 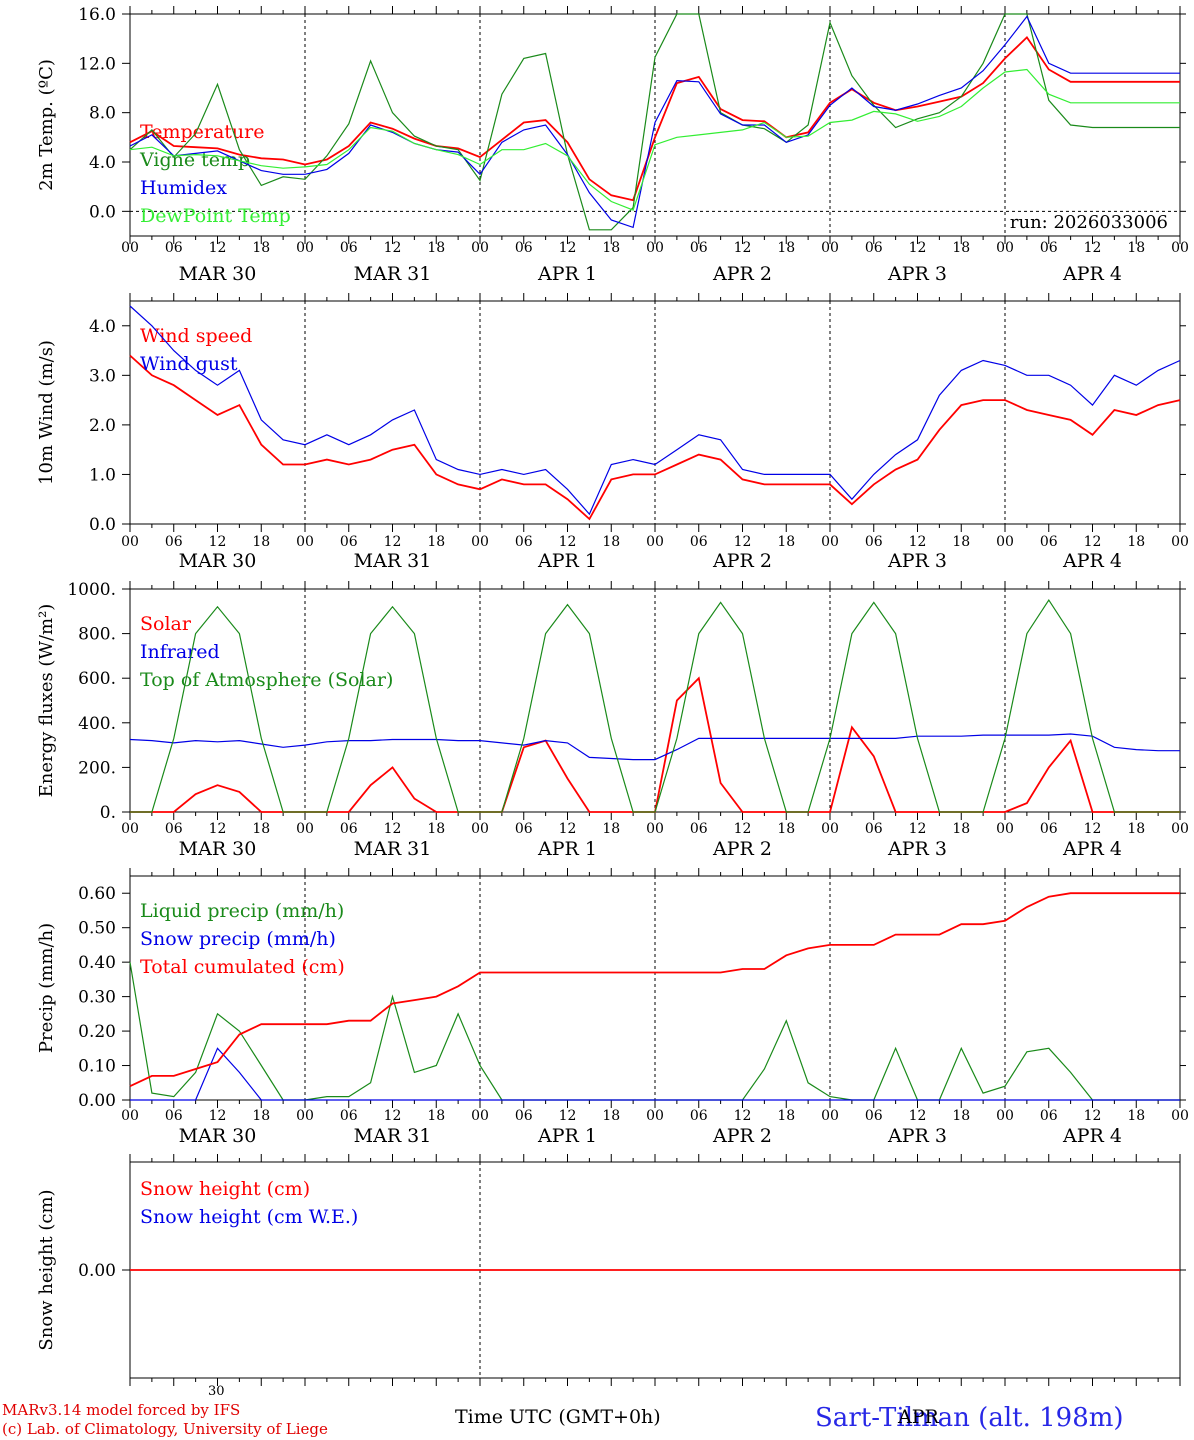 I want to click on y-tick-label: 0.50, so click(x=97, y=929).